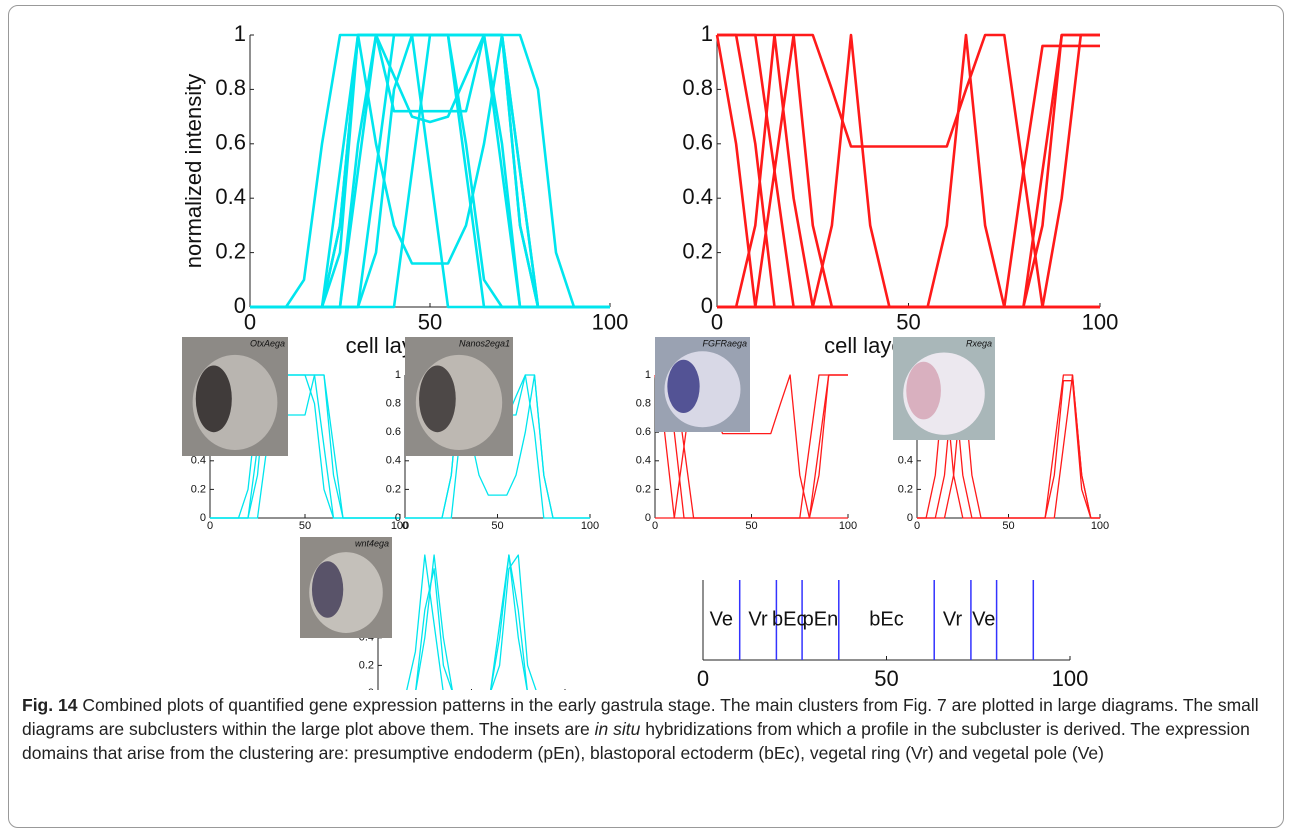 Image resolution: width=1292 pixels, height=835 pixels. Describe the element at coordinates (50, 705) in the screenshot. I see `caption-label: Fig. 14` at that location.